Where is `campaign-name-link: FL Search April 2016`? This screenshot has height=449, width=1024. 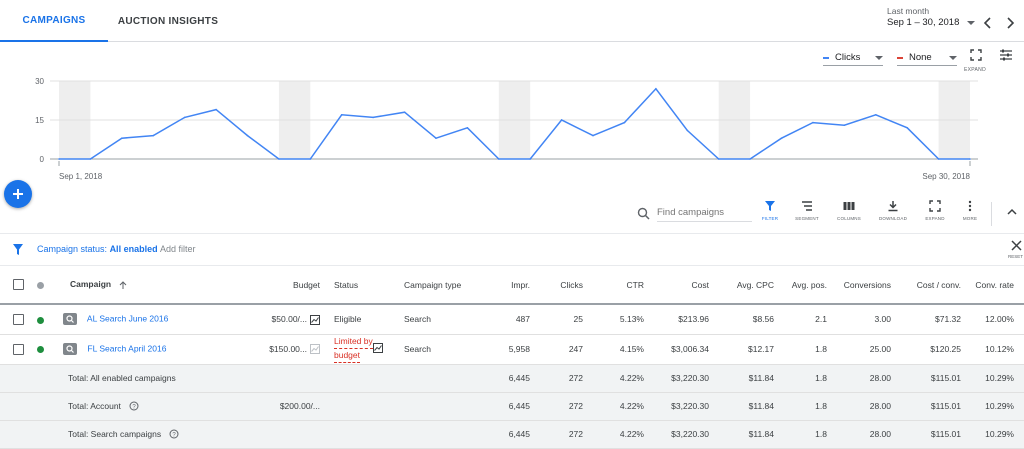 campaign-name-link: FL Search April 2016 is located at coordinates (127, 348).